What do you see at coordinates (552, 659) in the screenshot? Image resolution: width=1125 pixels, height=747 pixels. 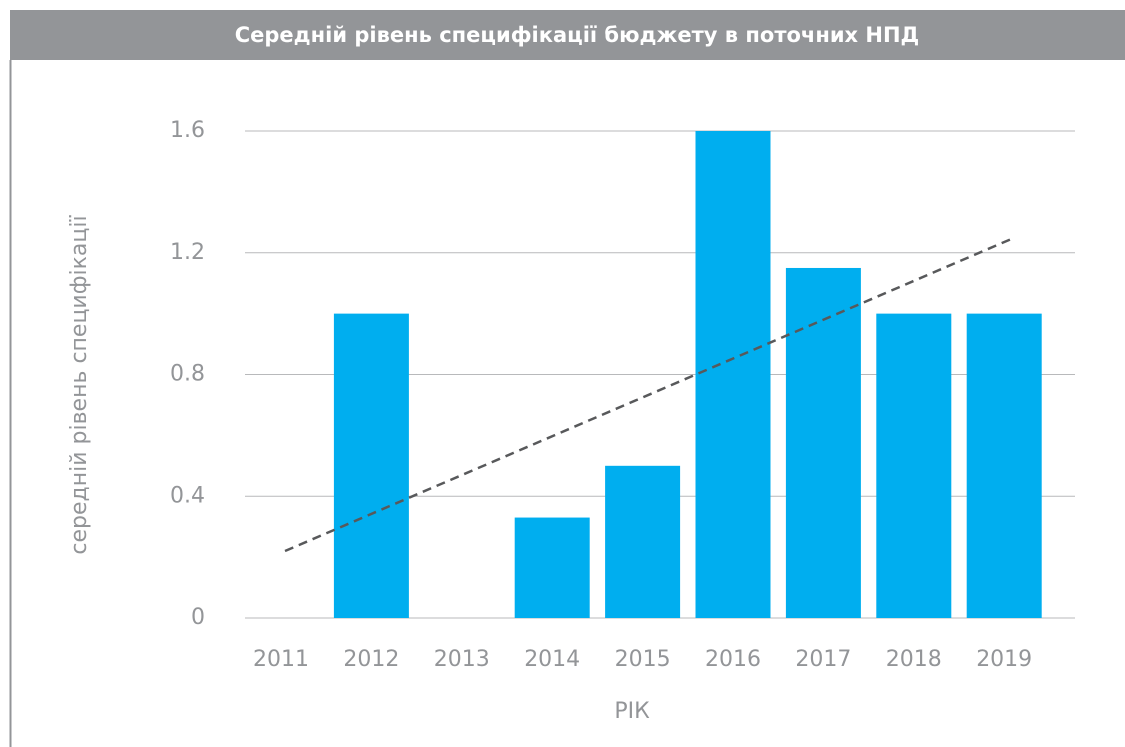 I see `x-tick-label: 2014` at bounding box center [552, 659].